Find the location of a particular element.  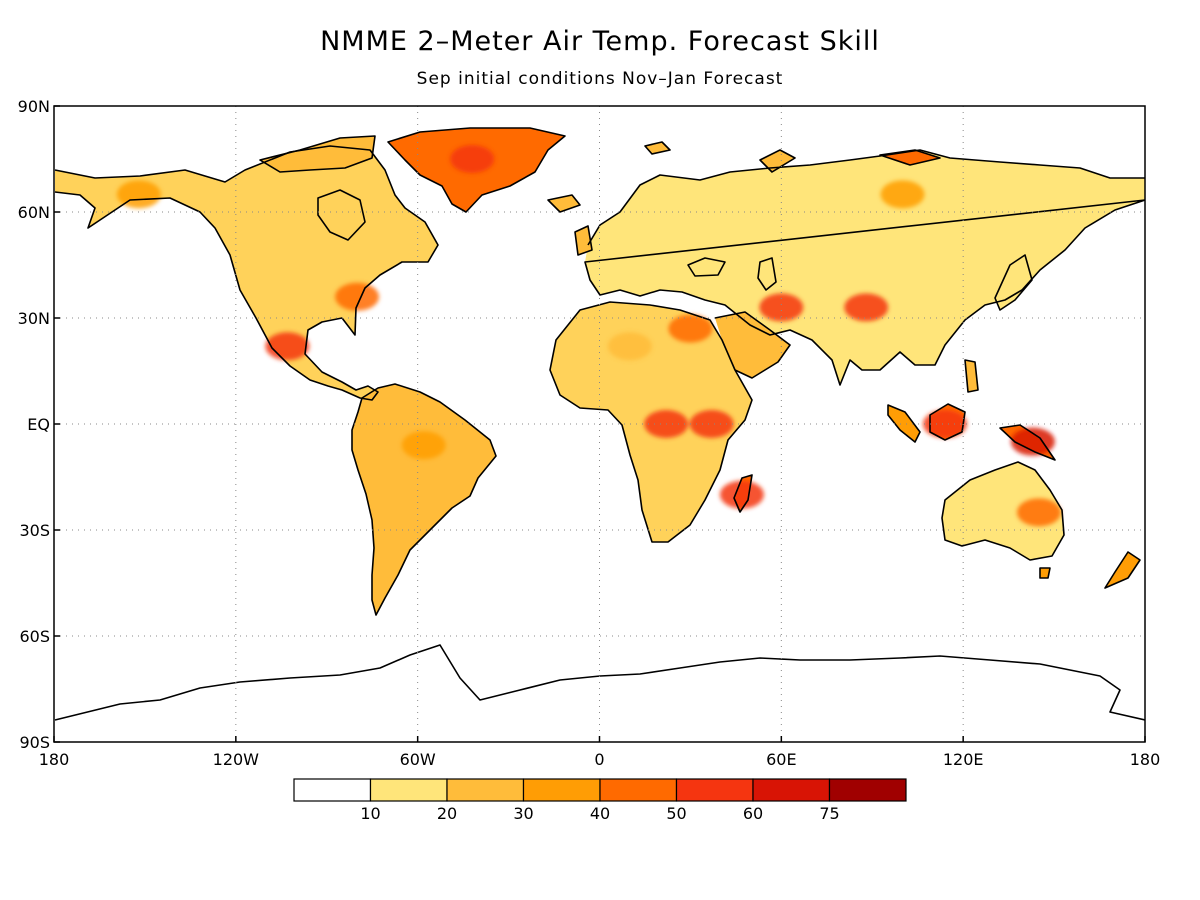

eurasia-coast is located at coordinates (864, 267).